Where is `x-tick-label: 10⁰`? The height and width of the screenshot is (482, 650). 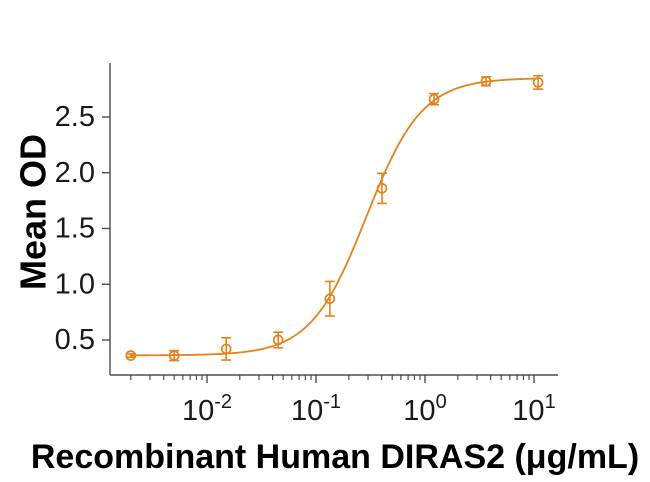 x-tick-label: 10⁰ is located at coordinates (424, 409).